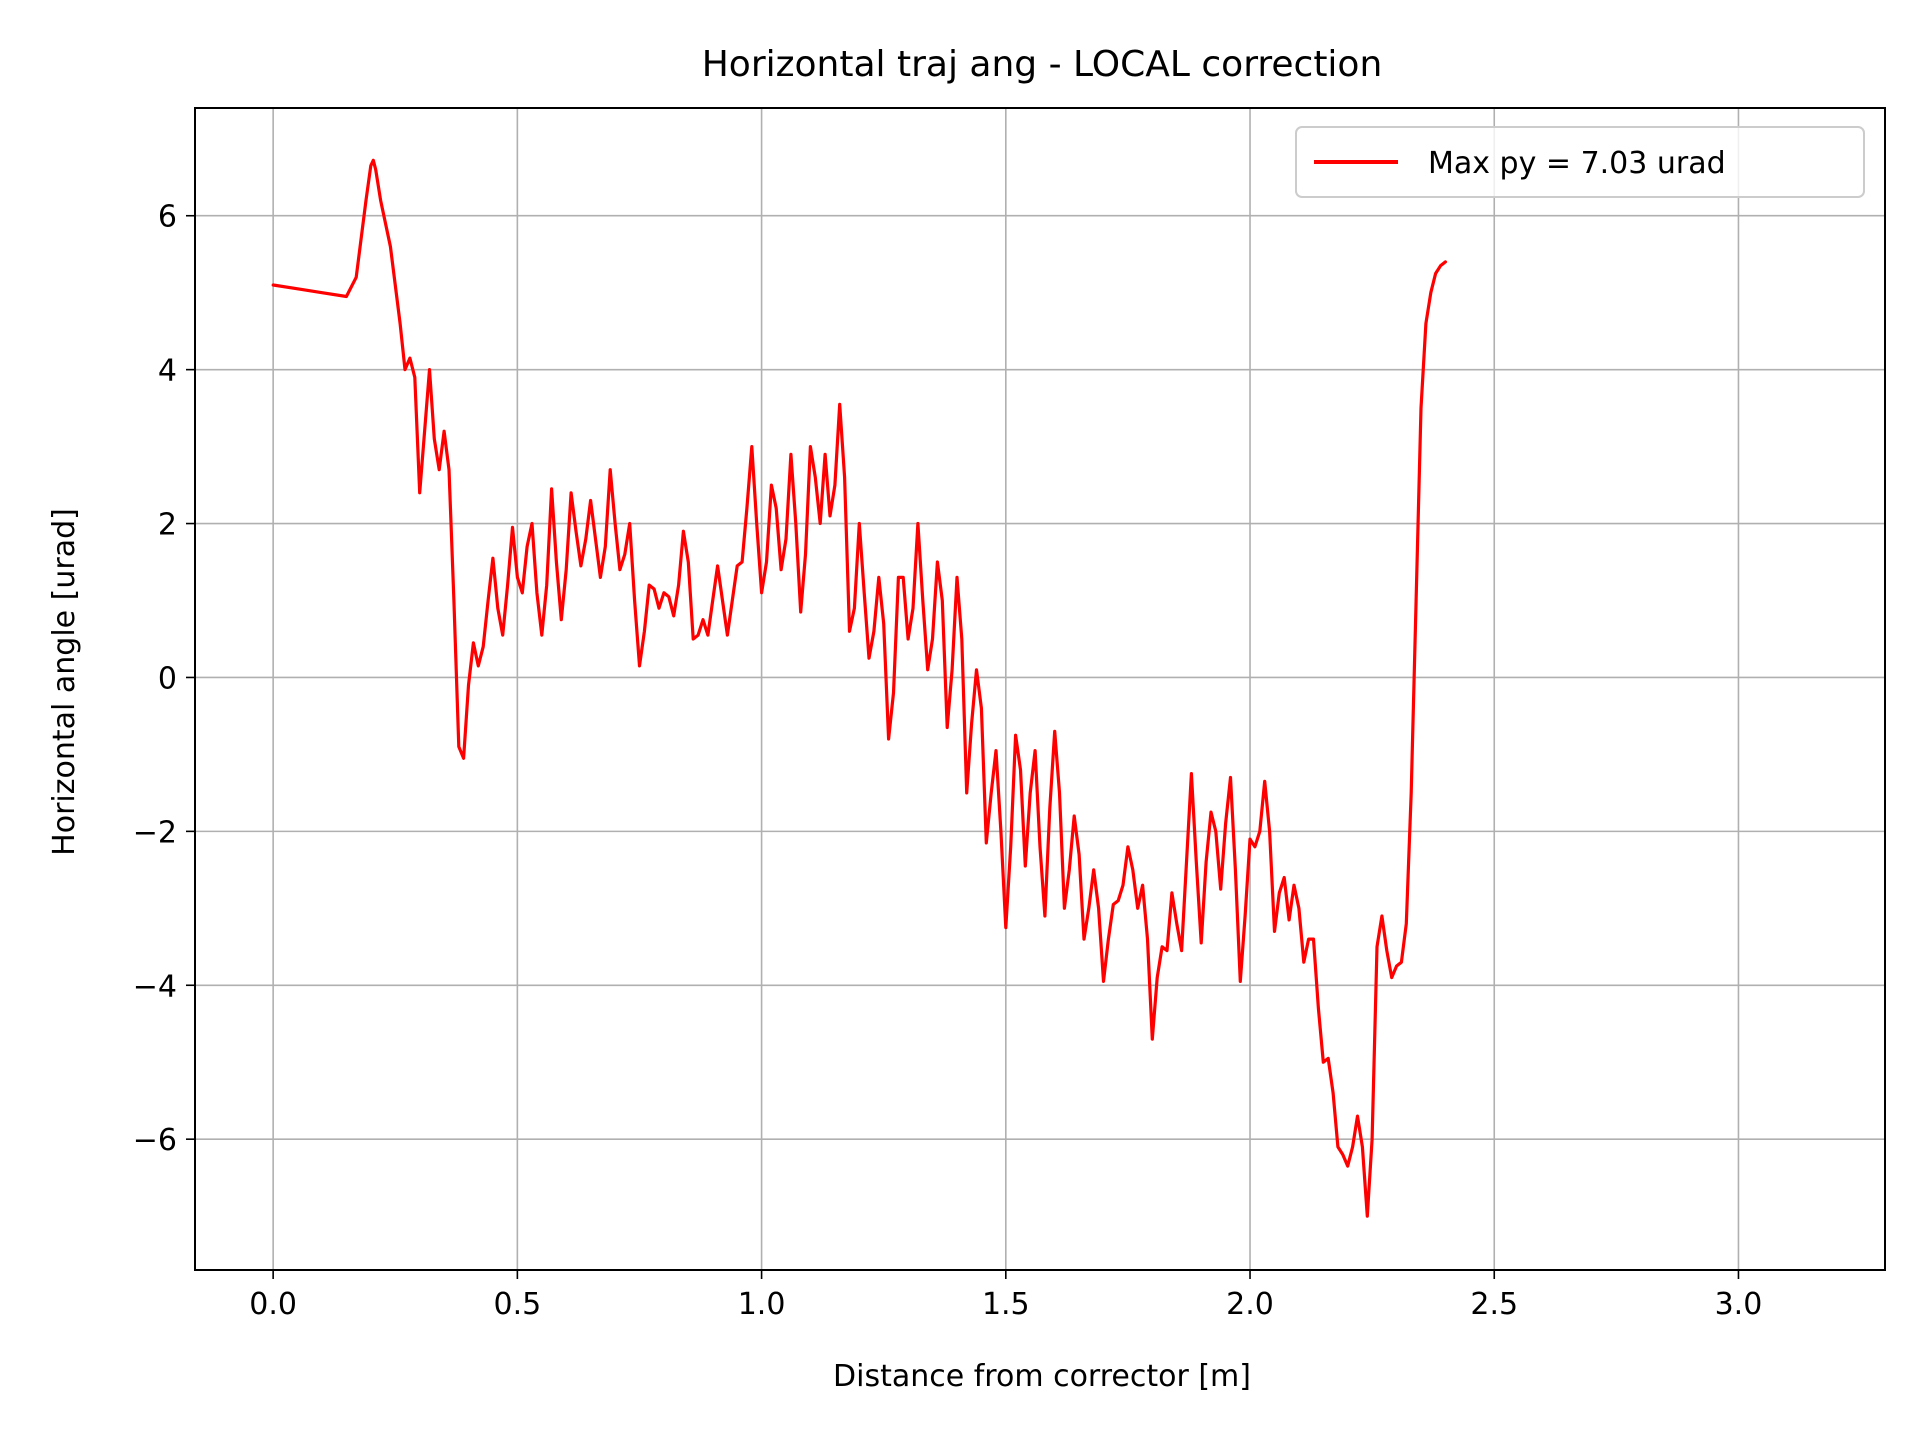 This screenshot has width=1920, height=1440. I want to click on x-tick-label: 0.5, so click(518, 1304).